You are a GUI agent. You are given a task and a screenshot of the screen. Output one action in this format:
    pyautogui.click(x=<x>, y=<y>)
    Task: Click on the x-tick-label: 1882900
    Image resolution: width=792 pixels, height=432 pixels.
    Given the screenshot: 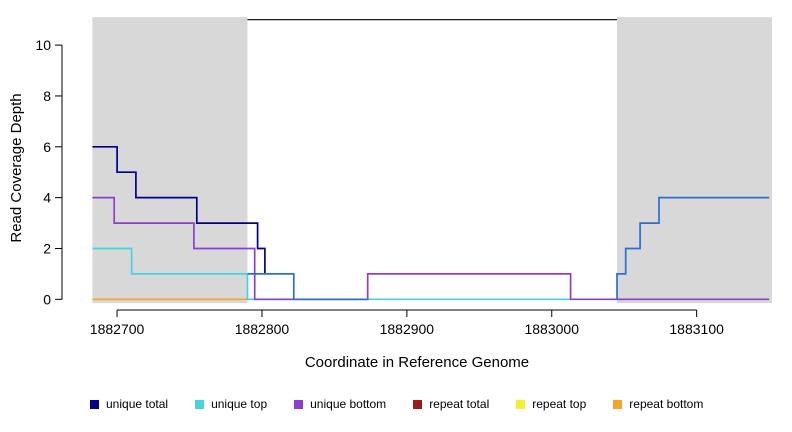 What is the action you would take?
    pyautogui.click(x=407, y=329)
    